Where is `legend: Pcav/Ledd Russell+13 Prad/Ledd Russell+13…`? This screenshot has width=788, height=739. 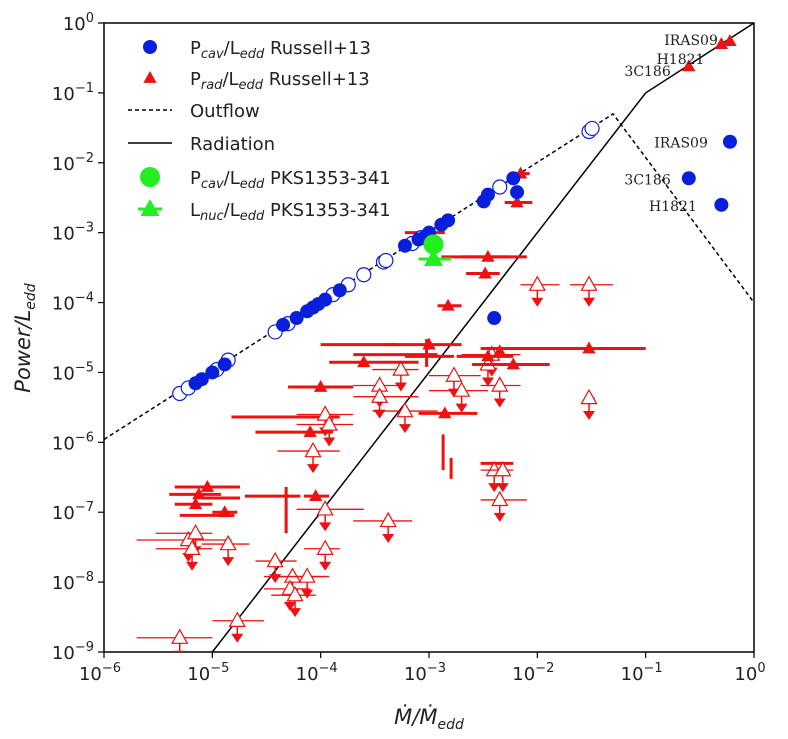
legend: Pcav/Ledd Russell+13 Prad/Ledd Russell+13… is located at coordinates (259, 131).